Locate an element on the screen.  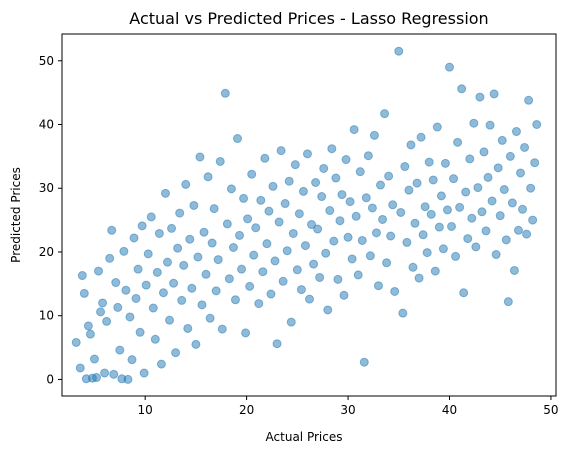
y-tick-label: 40 is located at coordinates (46, 125).